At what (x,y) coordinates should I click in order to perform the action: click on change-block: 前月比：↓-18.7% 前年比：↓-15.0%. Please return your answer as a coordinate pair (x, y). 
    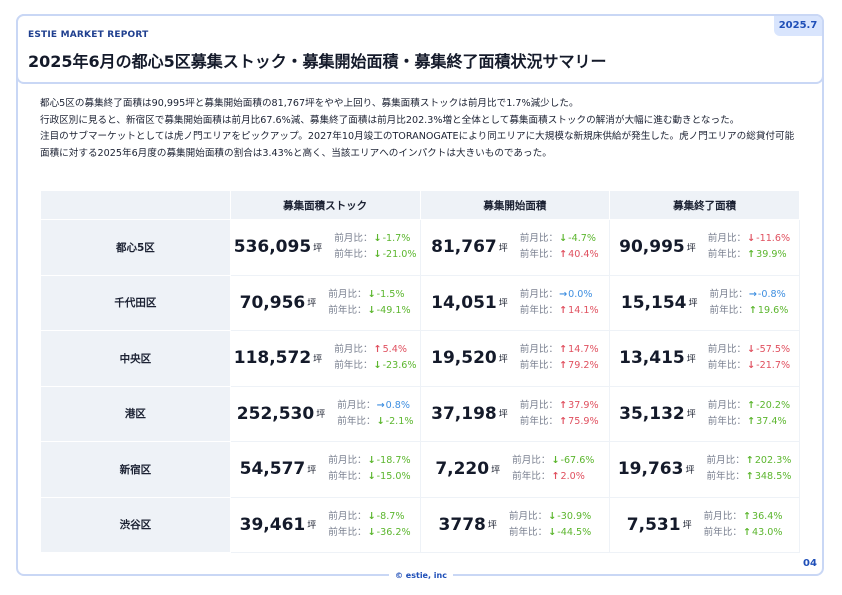
    Looking at the image, I should click on (369, 469).